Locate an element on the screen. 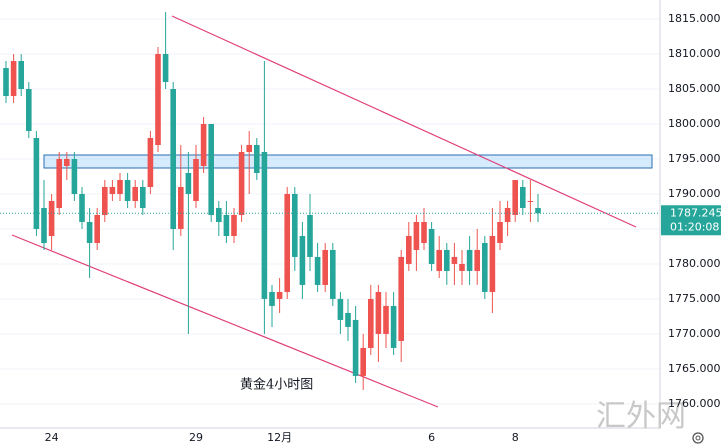 The width and height of the screenshot is (727, 448). y-tick-label: 1760.000 is located at coordinates (694, 403).